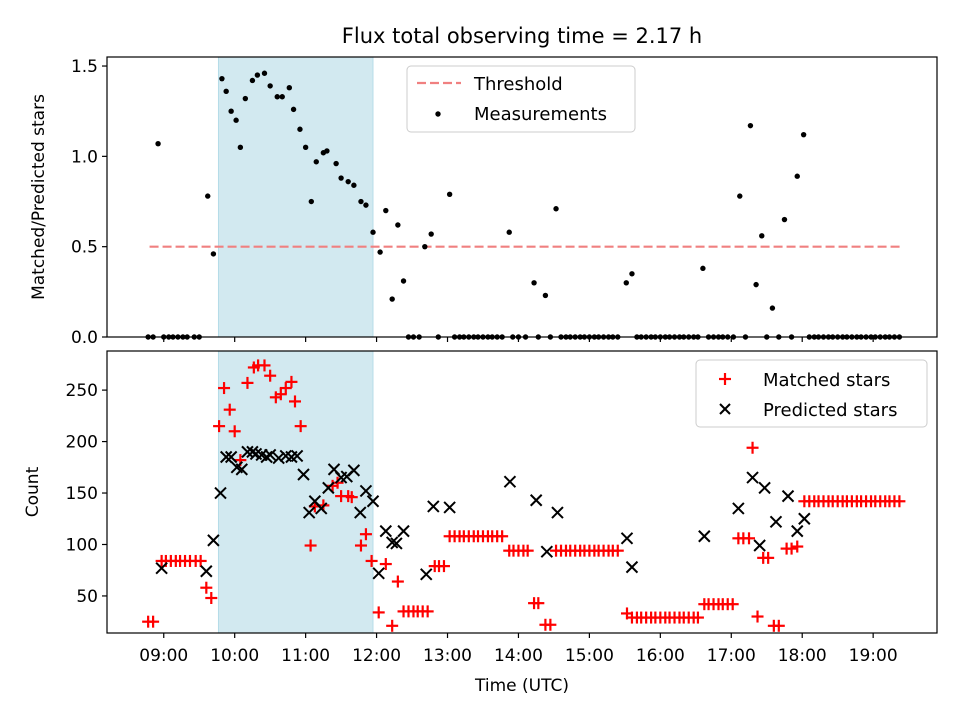  I want to click on x-tick-label: 16:00, so click(660, 656).